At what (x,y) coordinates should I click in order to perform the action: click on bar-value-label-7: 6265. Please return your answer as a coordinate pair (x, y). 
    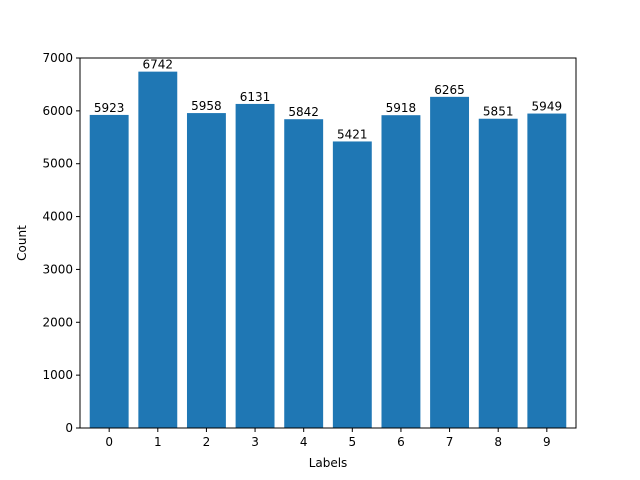
    Looking at the image, I should click on (449, 90).